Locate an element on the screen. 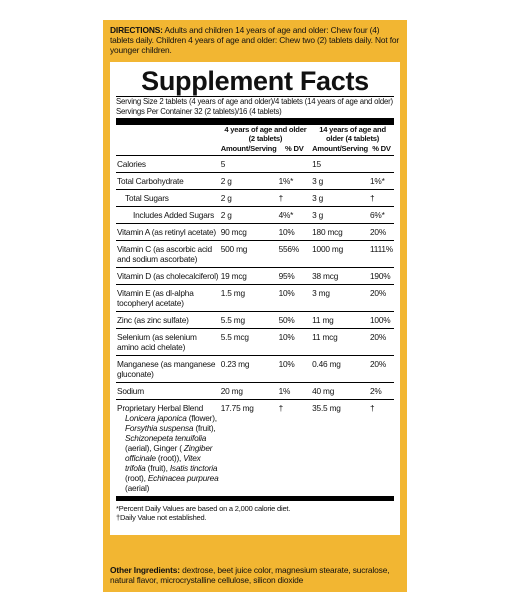 Image resolution: width=510 pixels, height=612 pixels. daily-value: 1111% is located at coordinates (381, 248).